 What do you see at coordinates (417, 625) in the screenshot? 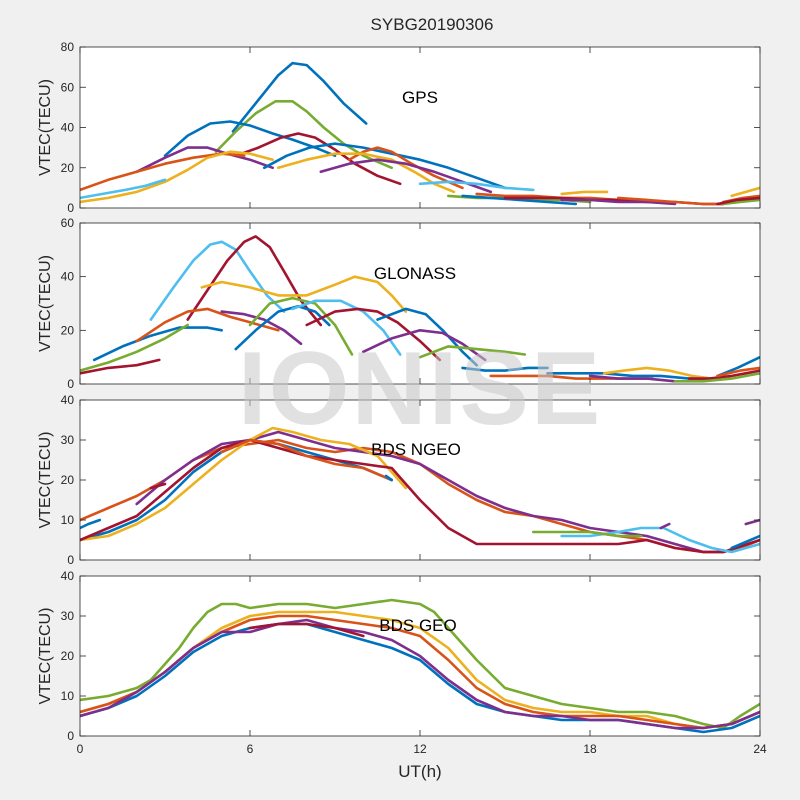
I see `panel-label: BDS GEO` at bounding box center [417, 625].